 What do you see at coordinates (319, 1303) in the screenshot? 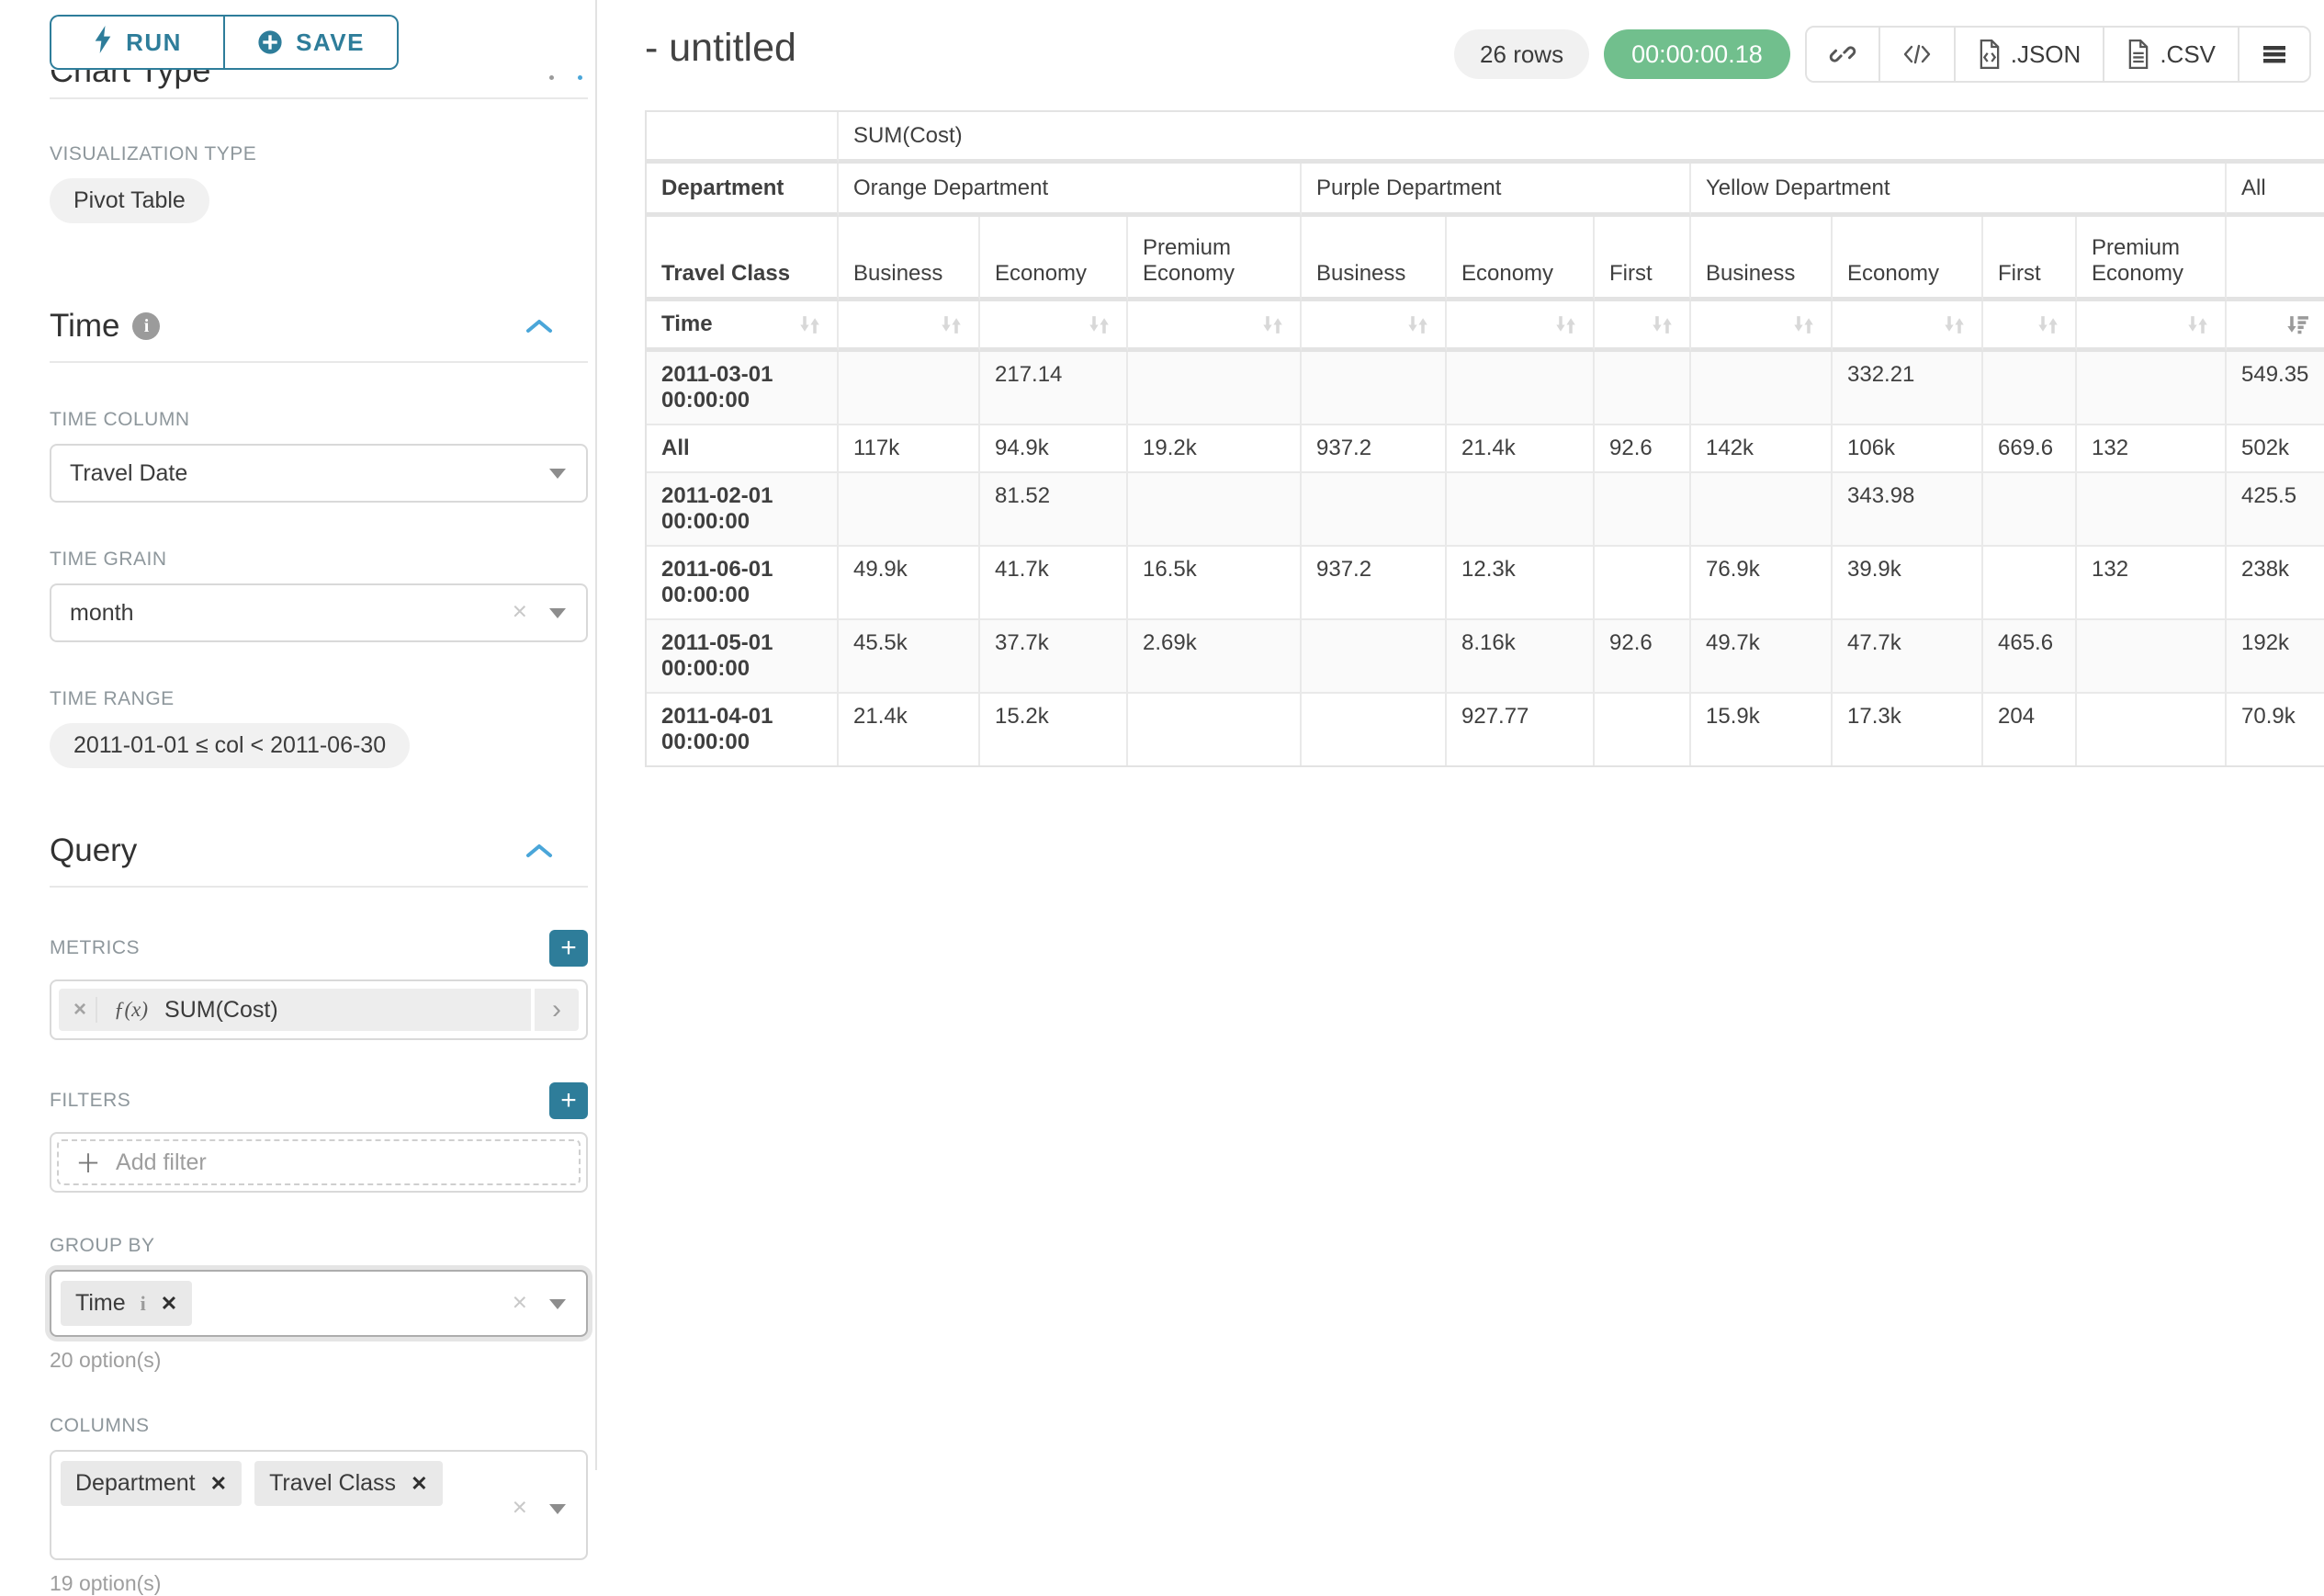
I see `group-by-select: Time i ✕ ×` at bounding box center [319, 1303].